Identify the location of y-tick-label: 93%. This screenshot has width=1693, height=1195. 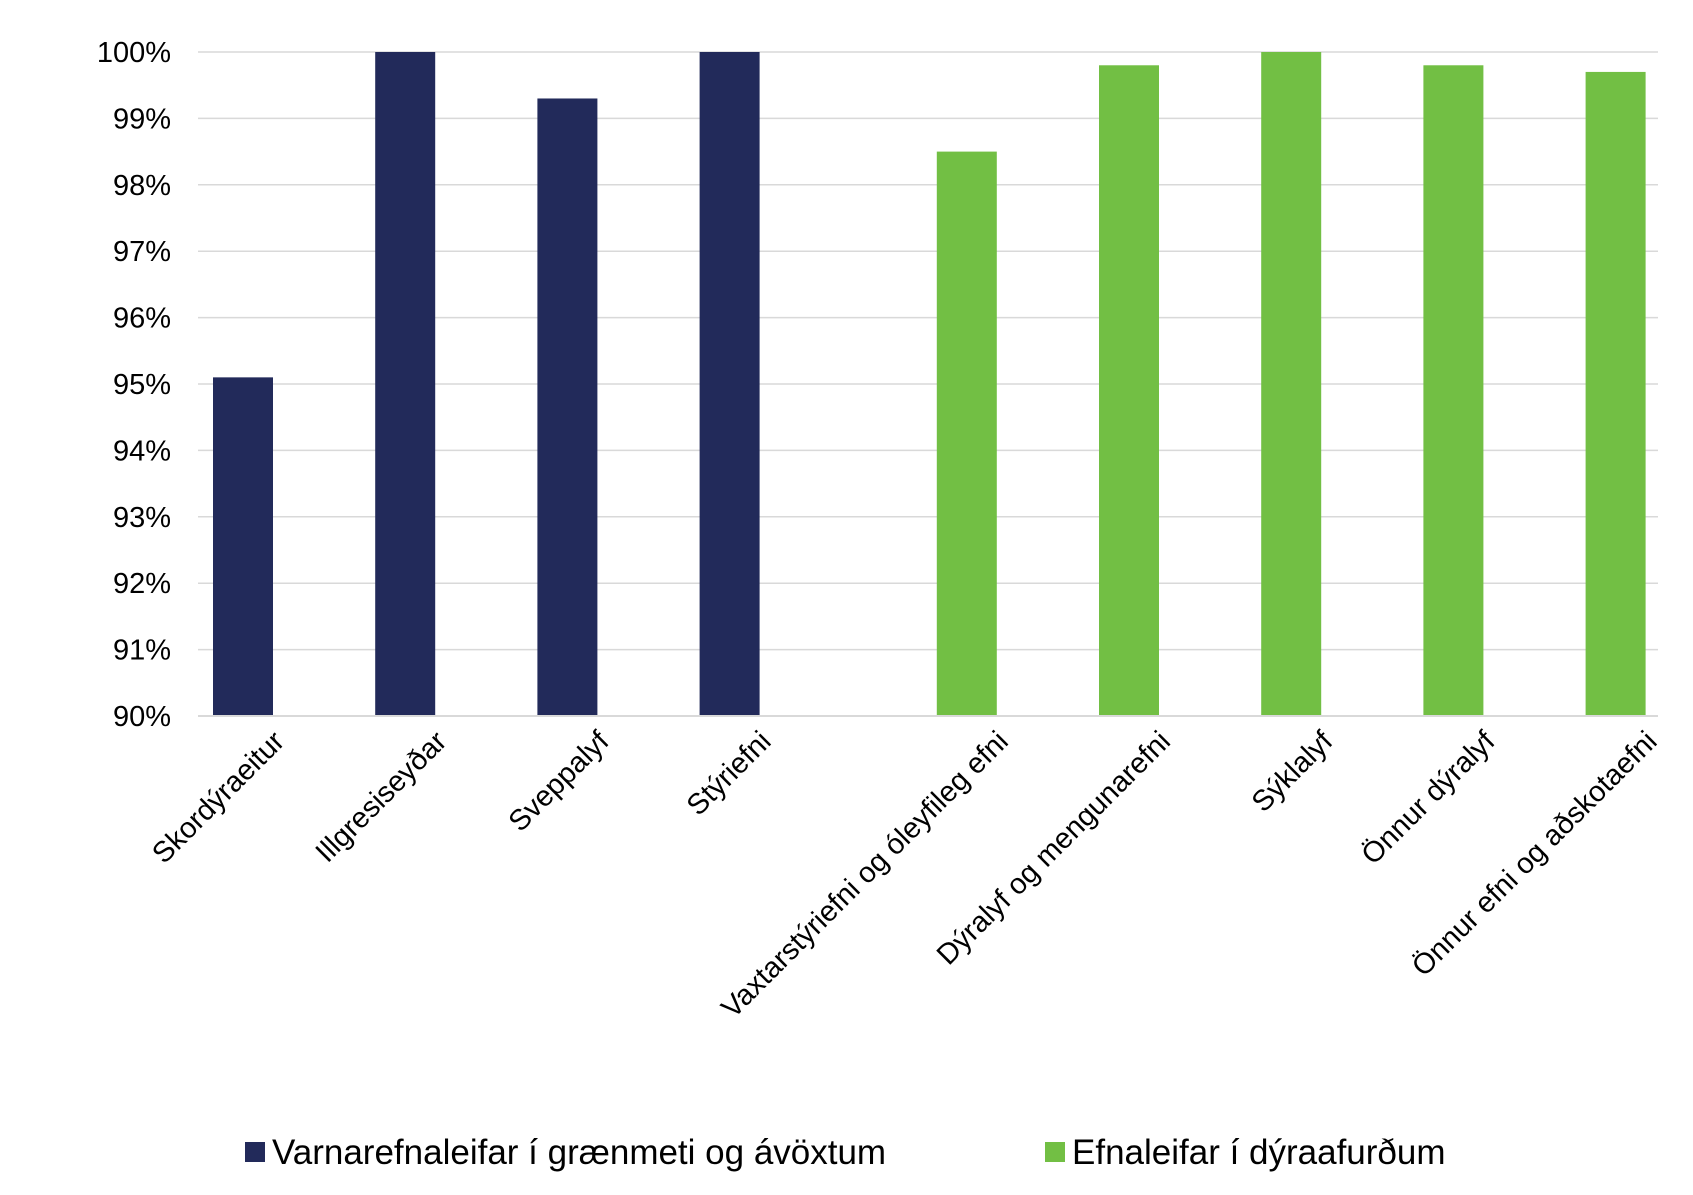
(142, 518).